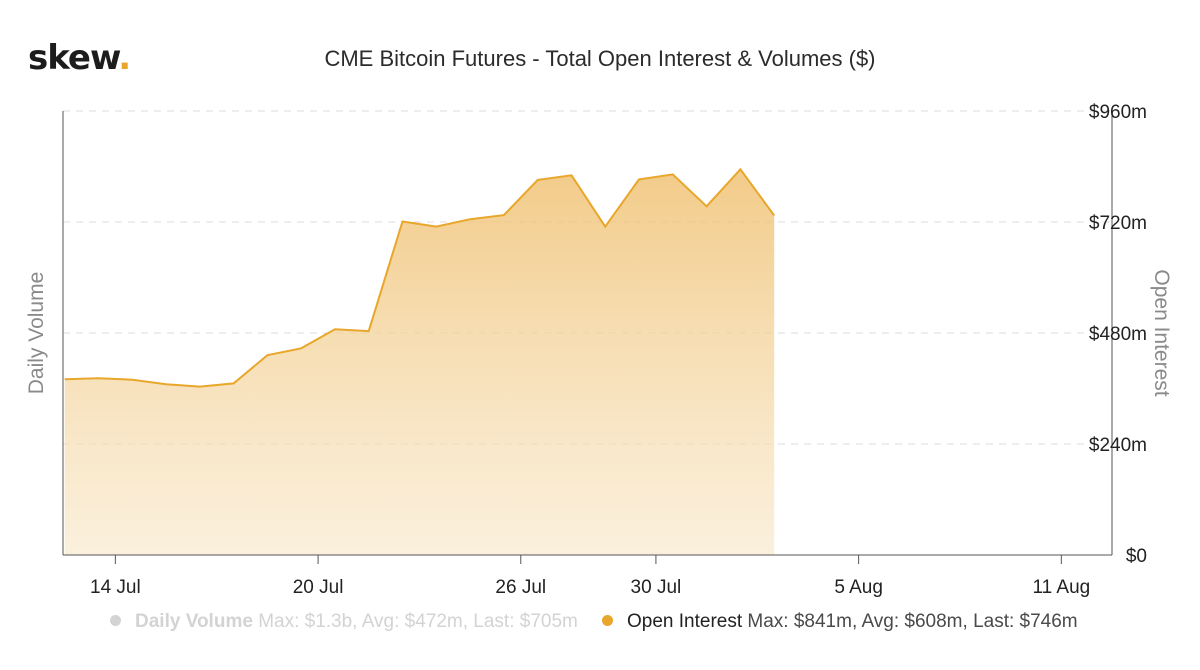 The image size is (1200, 670). I want to click on x-axis-ticks: 14 Jul 20 Jul 26 Jul 30 Jul 5 Aug 11 Aug, so click(590, 576).